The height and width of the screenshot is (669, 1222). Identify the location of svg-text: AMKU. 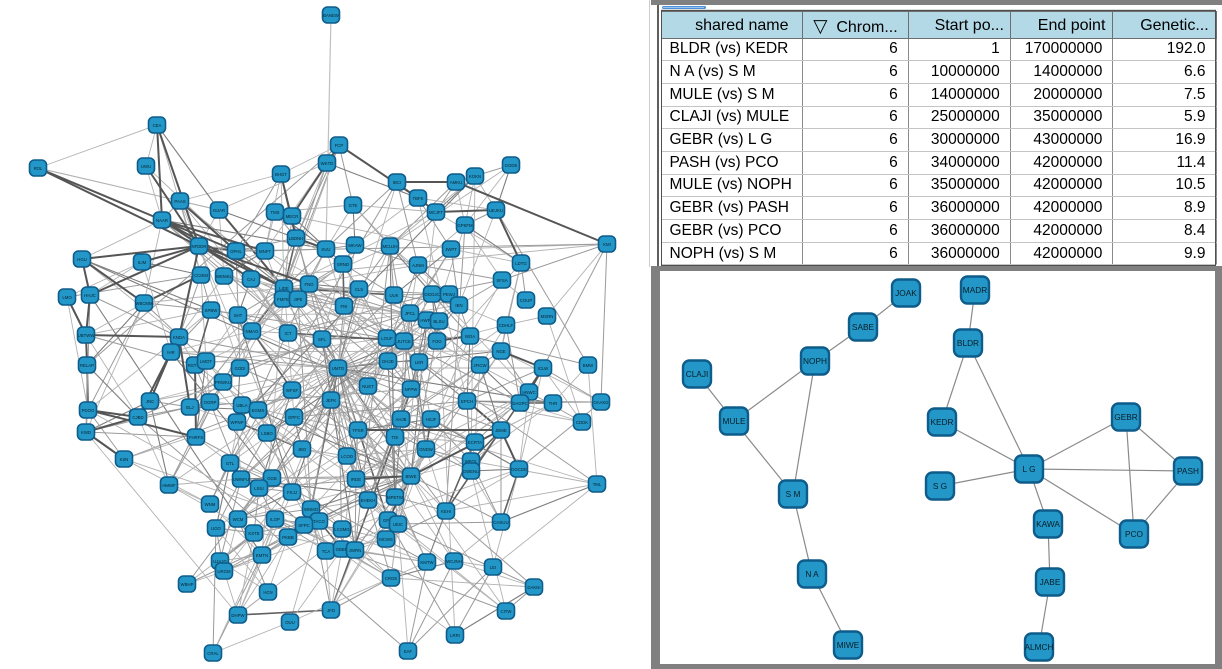
(456, 182).